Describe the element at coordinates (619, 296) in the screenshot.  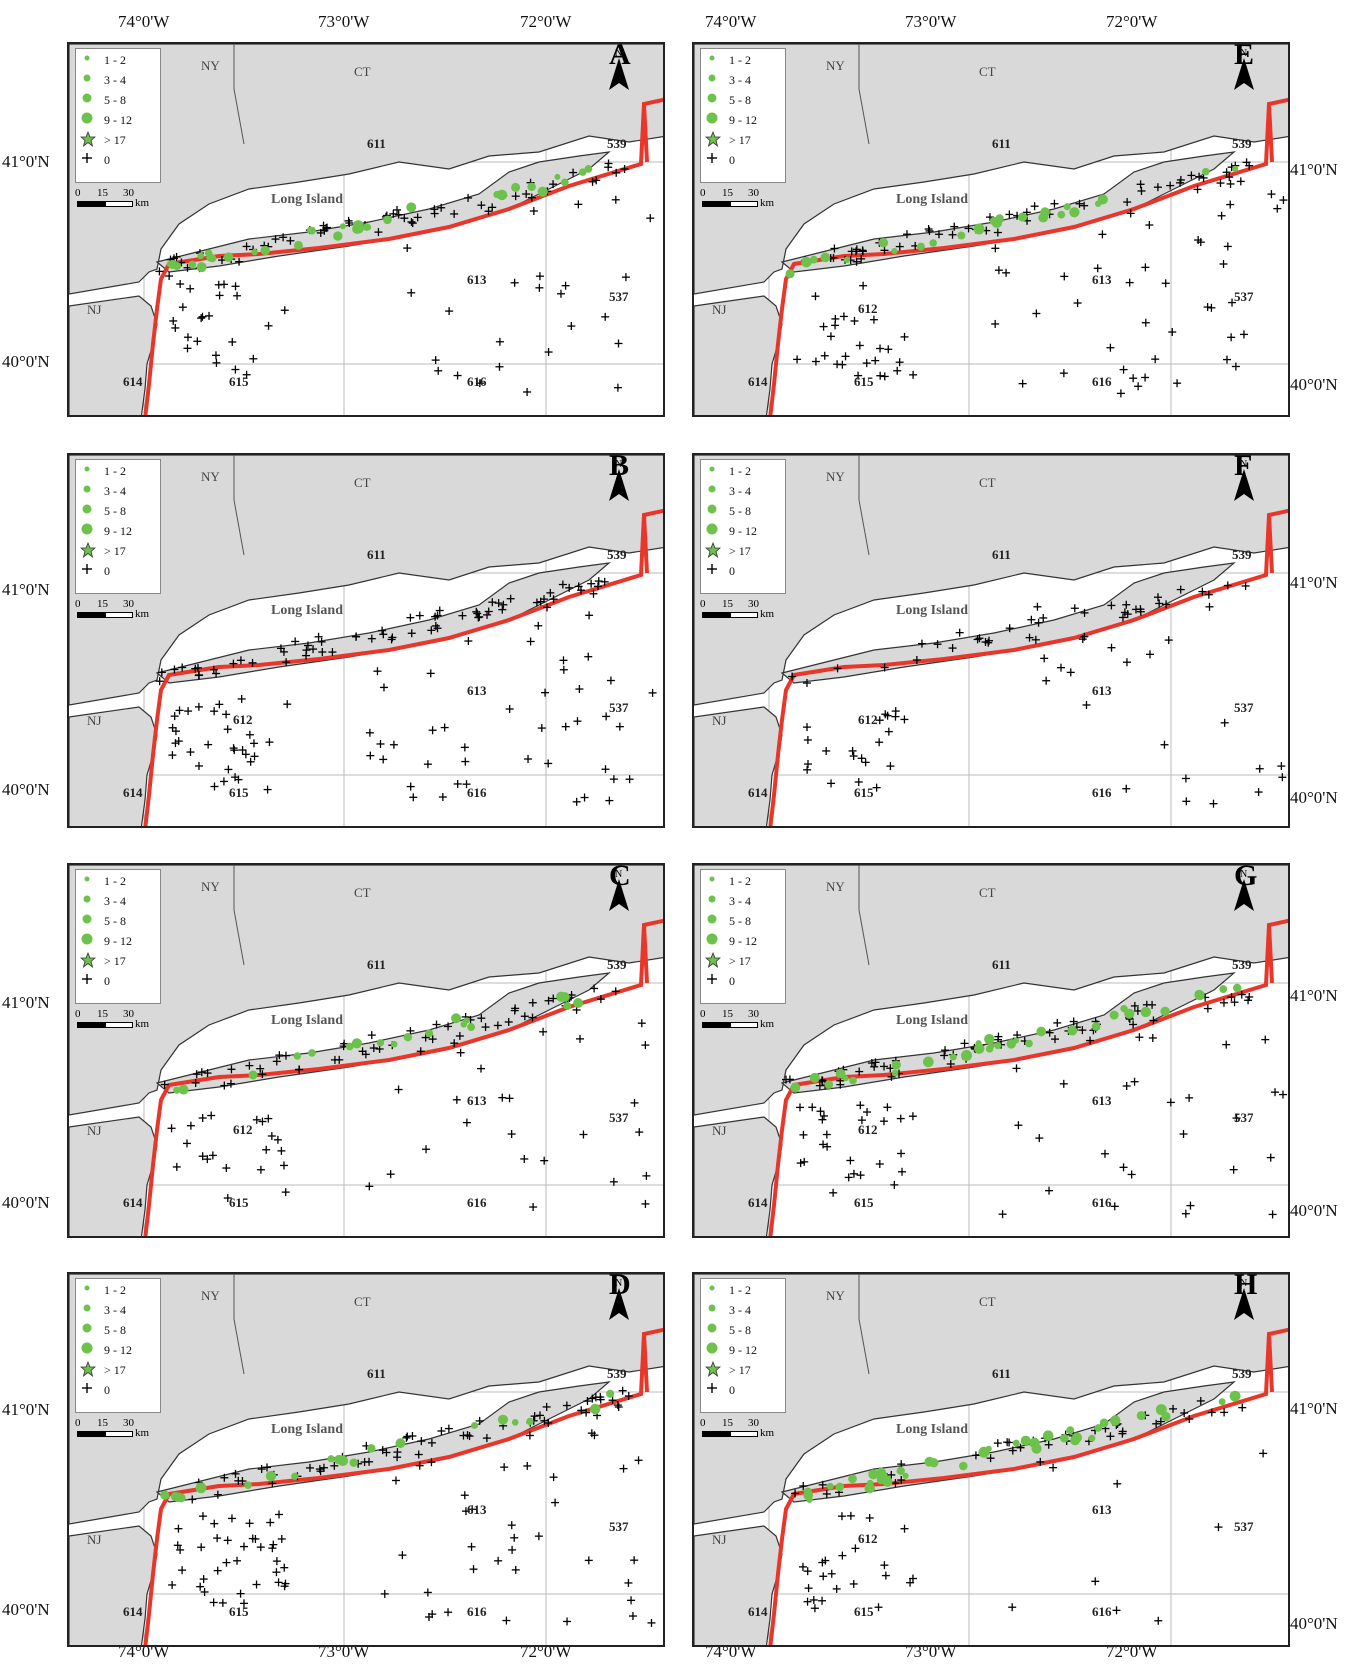
I see `label-area-537: 537` at that location.